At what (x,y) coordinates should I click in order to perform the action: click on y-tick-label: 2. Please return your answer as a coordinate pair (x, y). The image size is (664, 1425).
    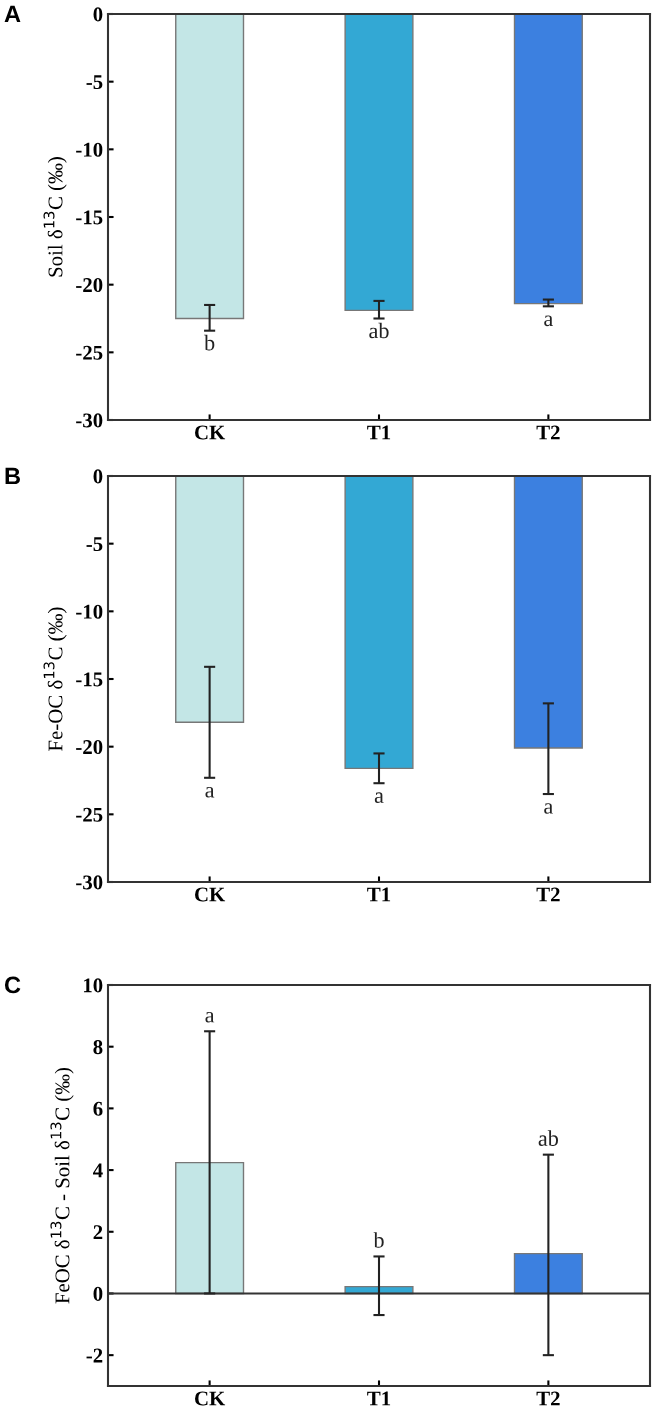
    Looking at the image, I should click on (98, 1232).